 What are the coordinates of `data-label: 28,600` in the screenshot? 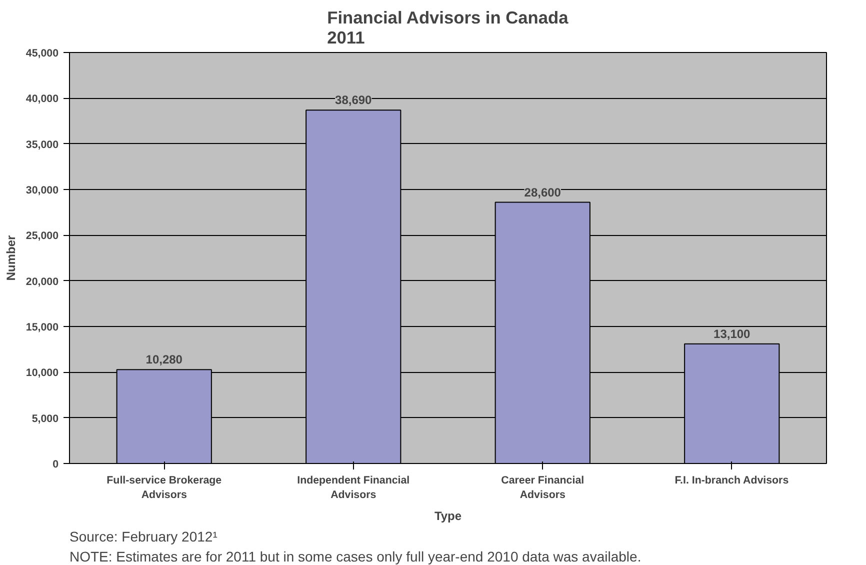 It's located at (543, 192).